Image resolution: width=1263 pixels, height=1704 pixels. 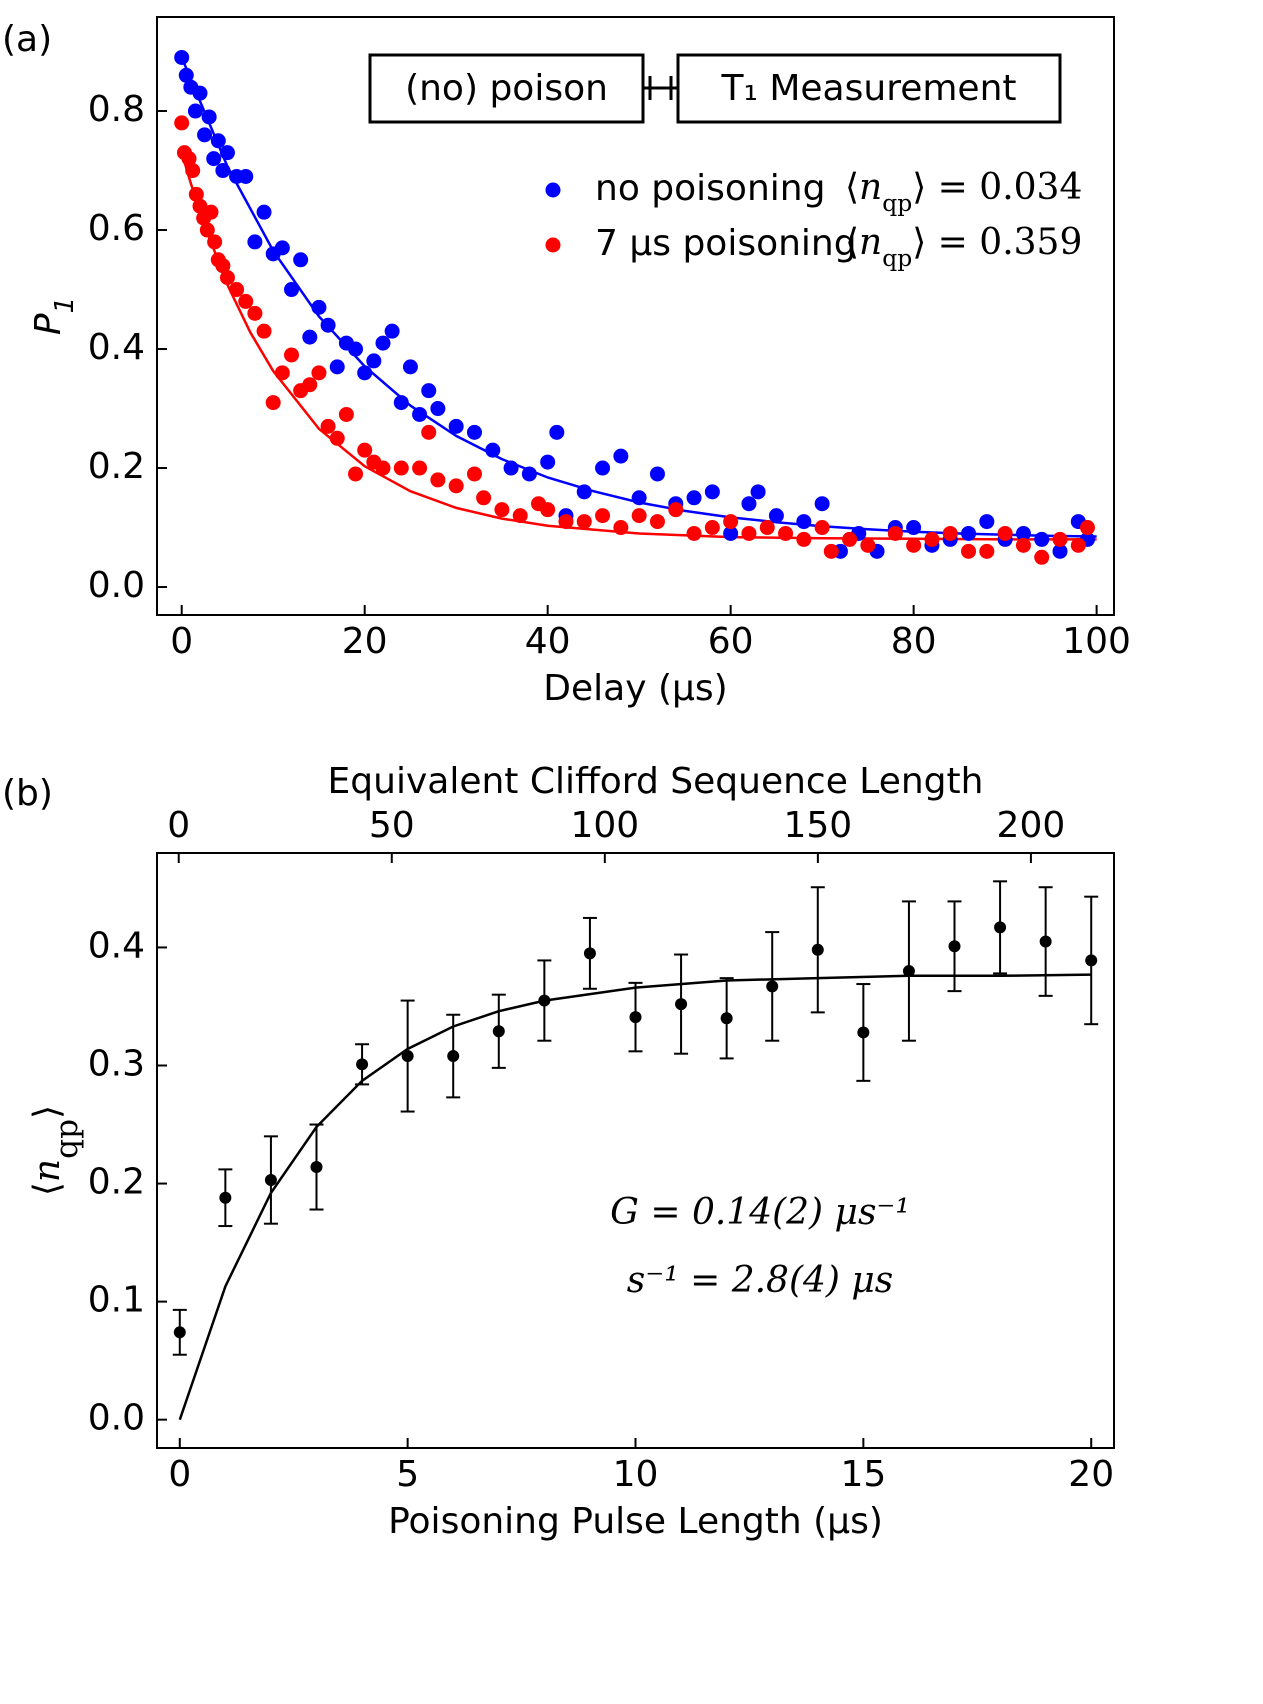 I want to click on y-tick-label: 0.6, so click(x=116, y=228).